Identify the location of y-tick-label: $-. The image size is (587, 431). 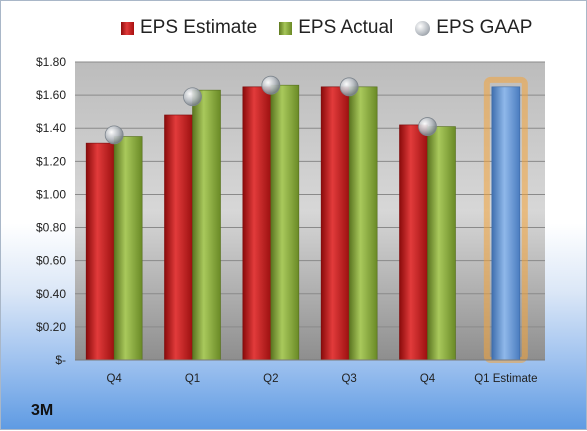
(60, 360).